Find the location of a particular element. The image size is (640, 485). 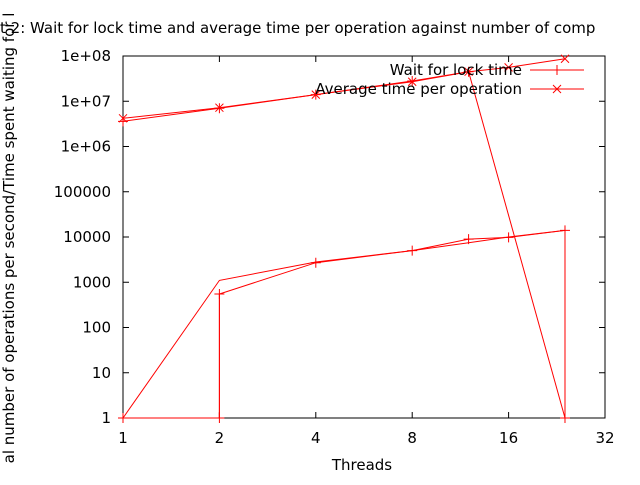

legend-label-average-time: Average time per operation is located at coordinates (418, 89).